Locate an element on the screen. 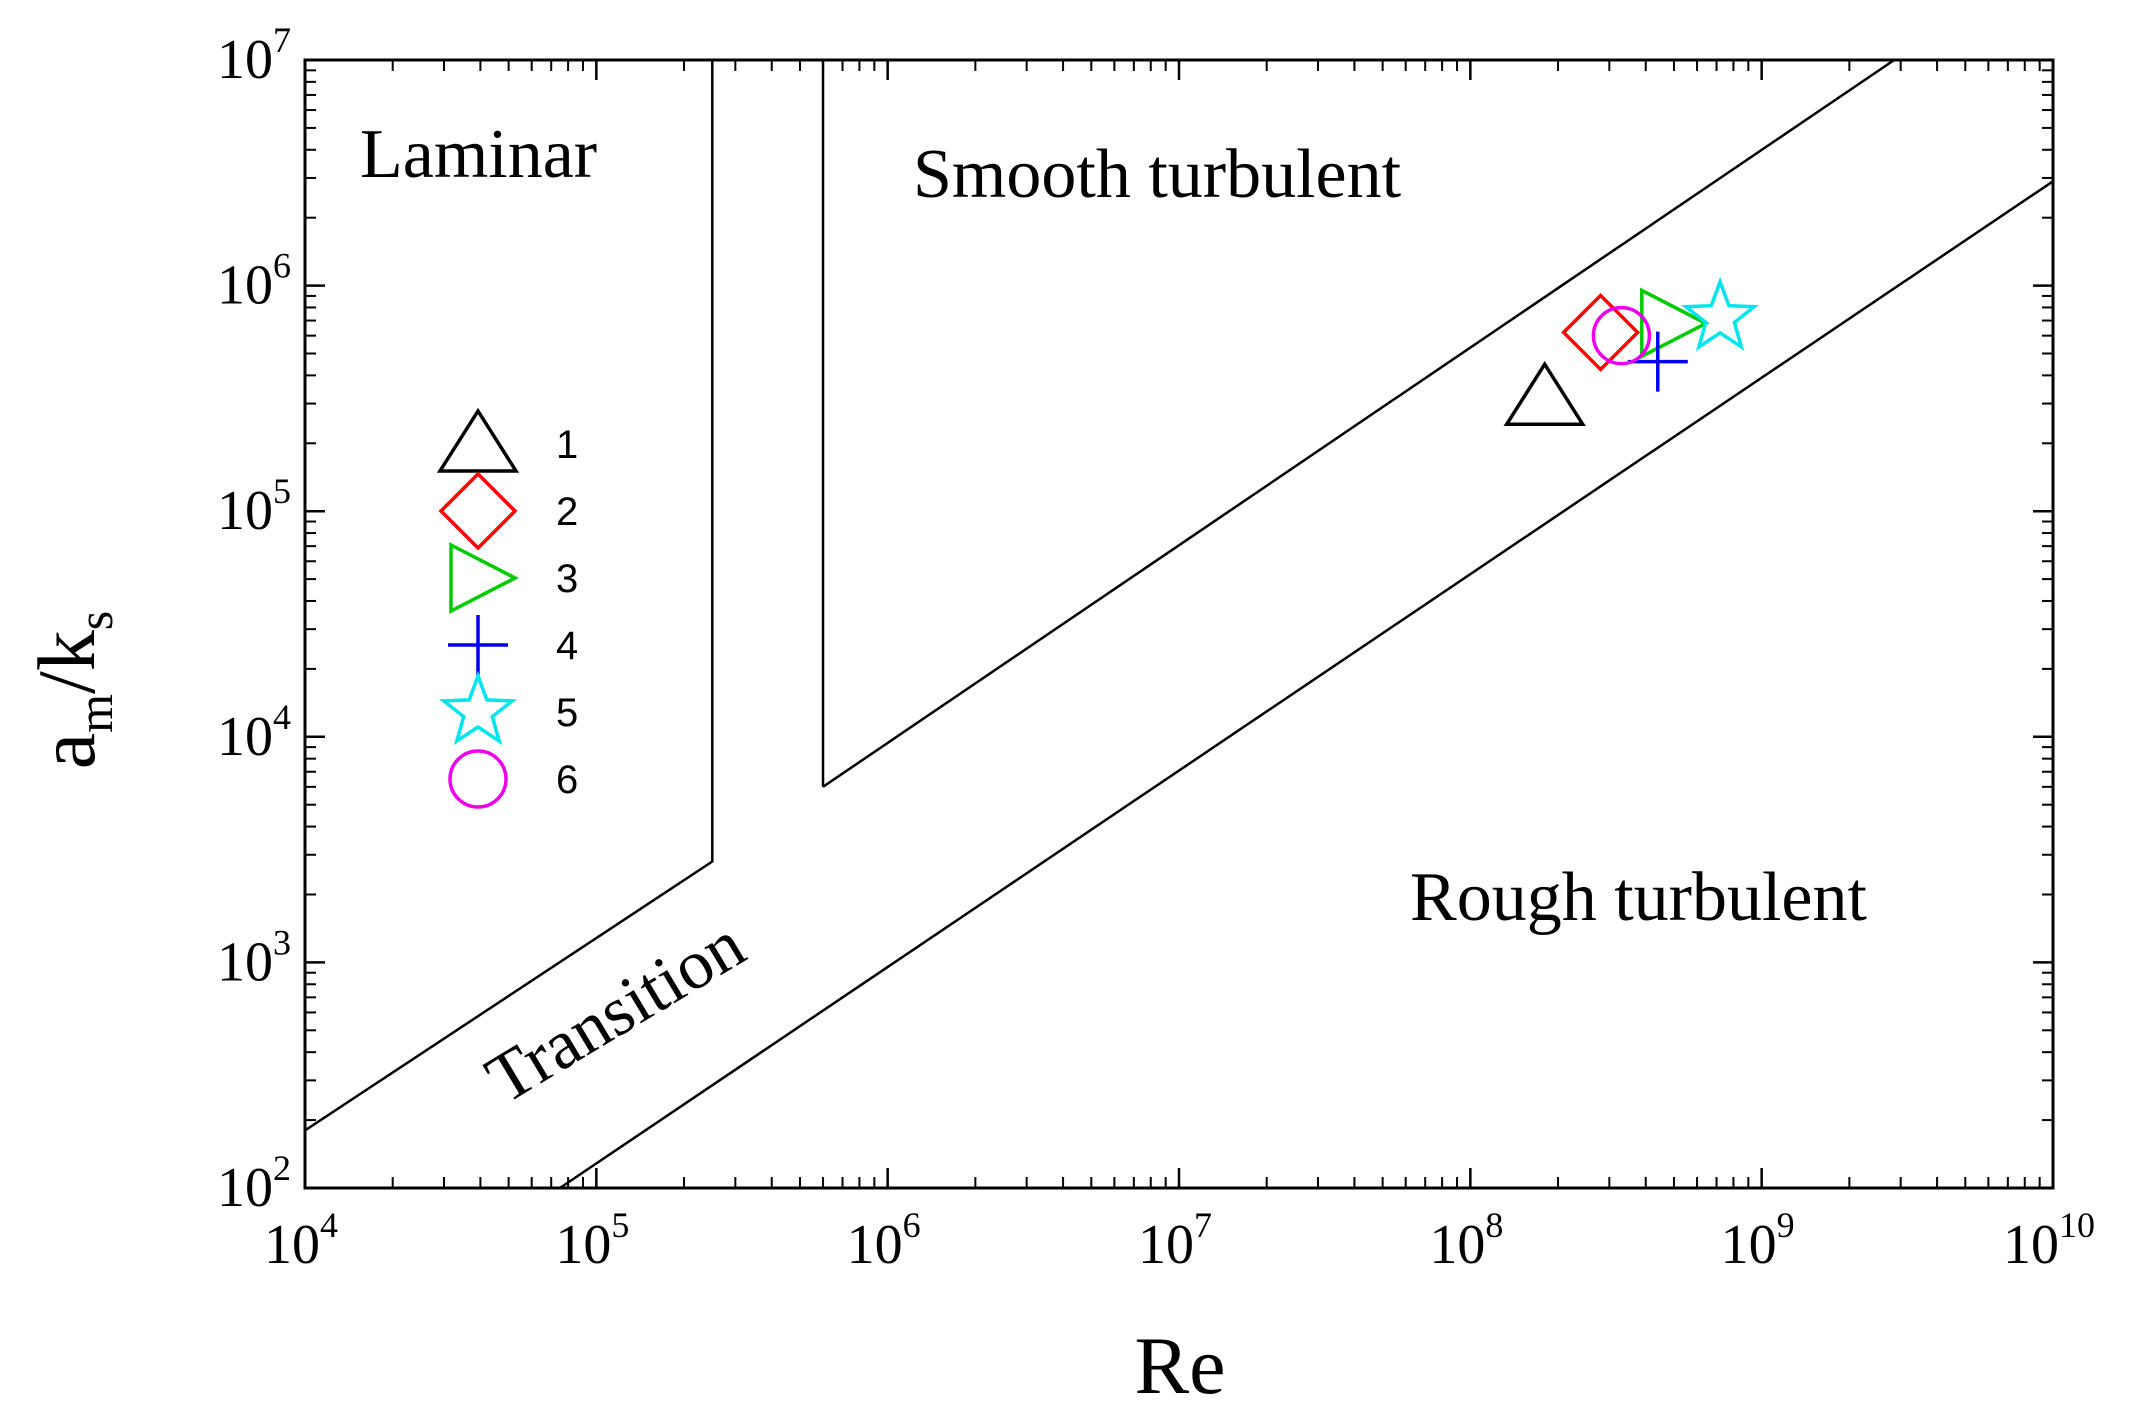 The width and height of the screenshot is (2135, 1419). y-axis-label: am/ks is located at coordinates (72, 690).